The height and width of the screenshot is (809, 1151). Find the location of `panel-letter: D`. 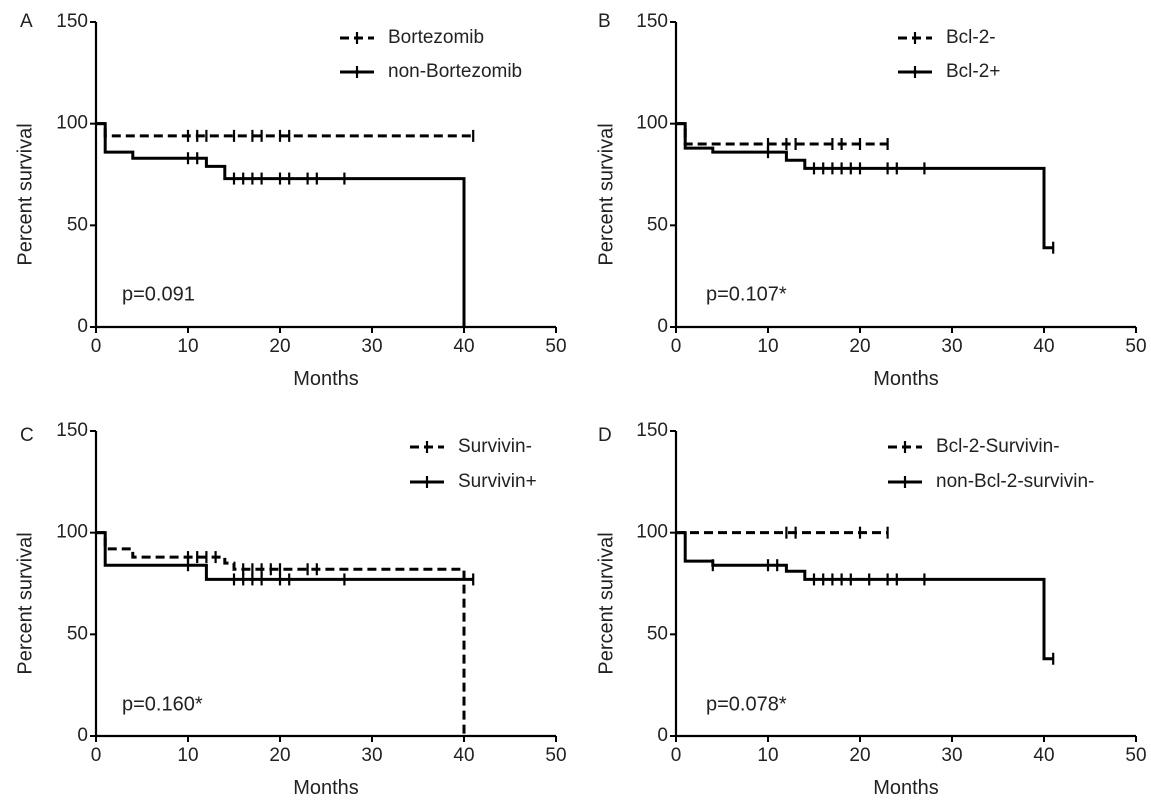

panel-letter: D is located at coordinates (605, 435).